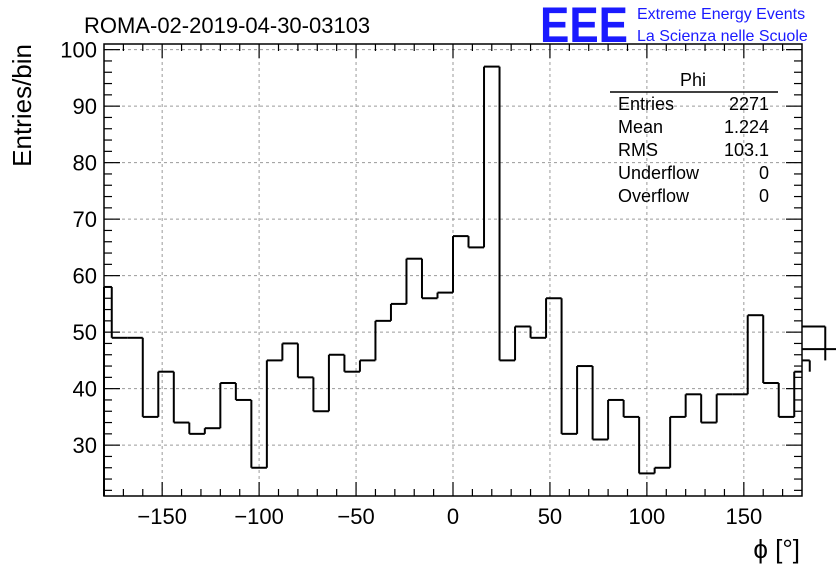 The width and height of the screenshot is (836, 572). What do you see at coordinates (647, 516) in the screenshot?
I see `x-tick-label: 100` at bounding box center [647, 516].